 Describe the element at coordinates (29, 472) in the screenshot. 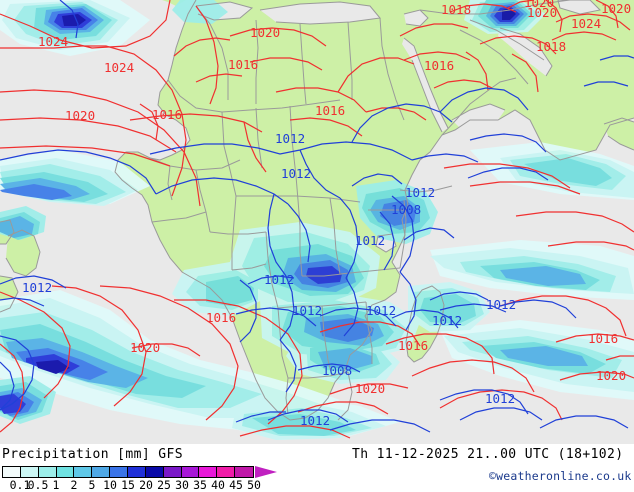

I see `legend-swatch-0.5` at that location.